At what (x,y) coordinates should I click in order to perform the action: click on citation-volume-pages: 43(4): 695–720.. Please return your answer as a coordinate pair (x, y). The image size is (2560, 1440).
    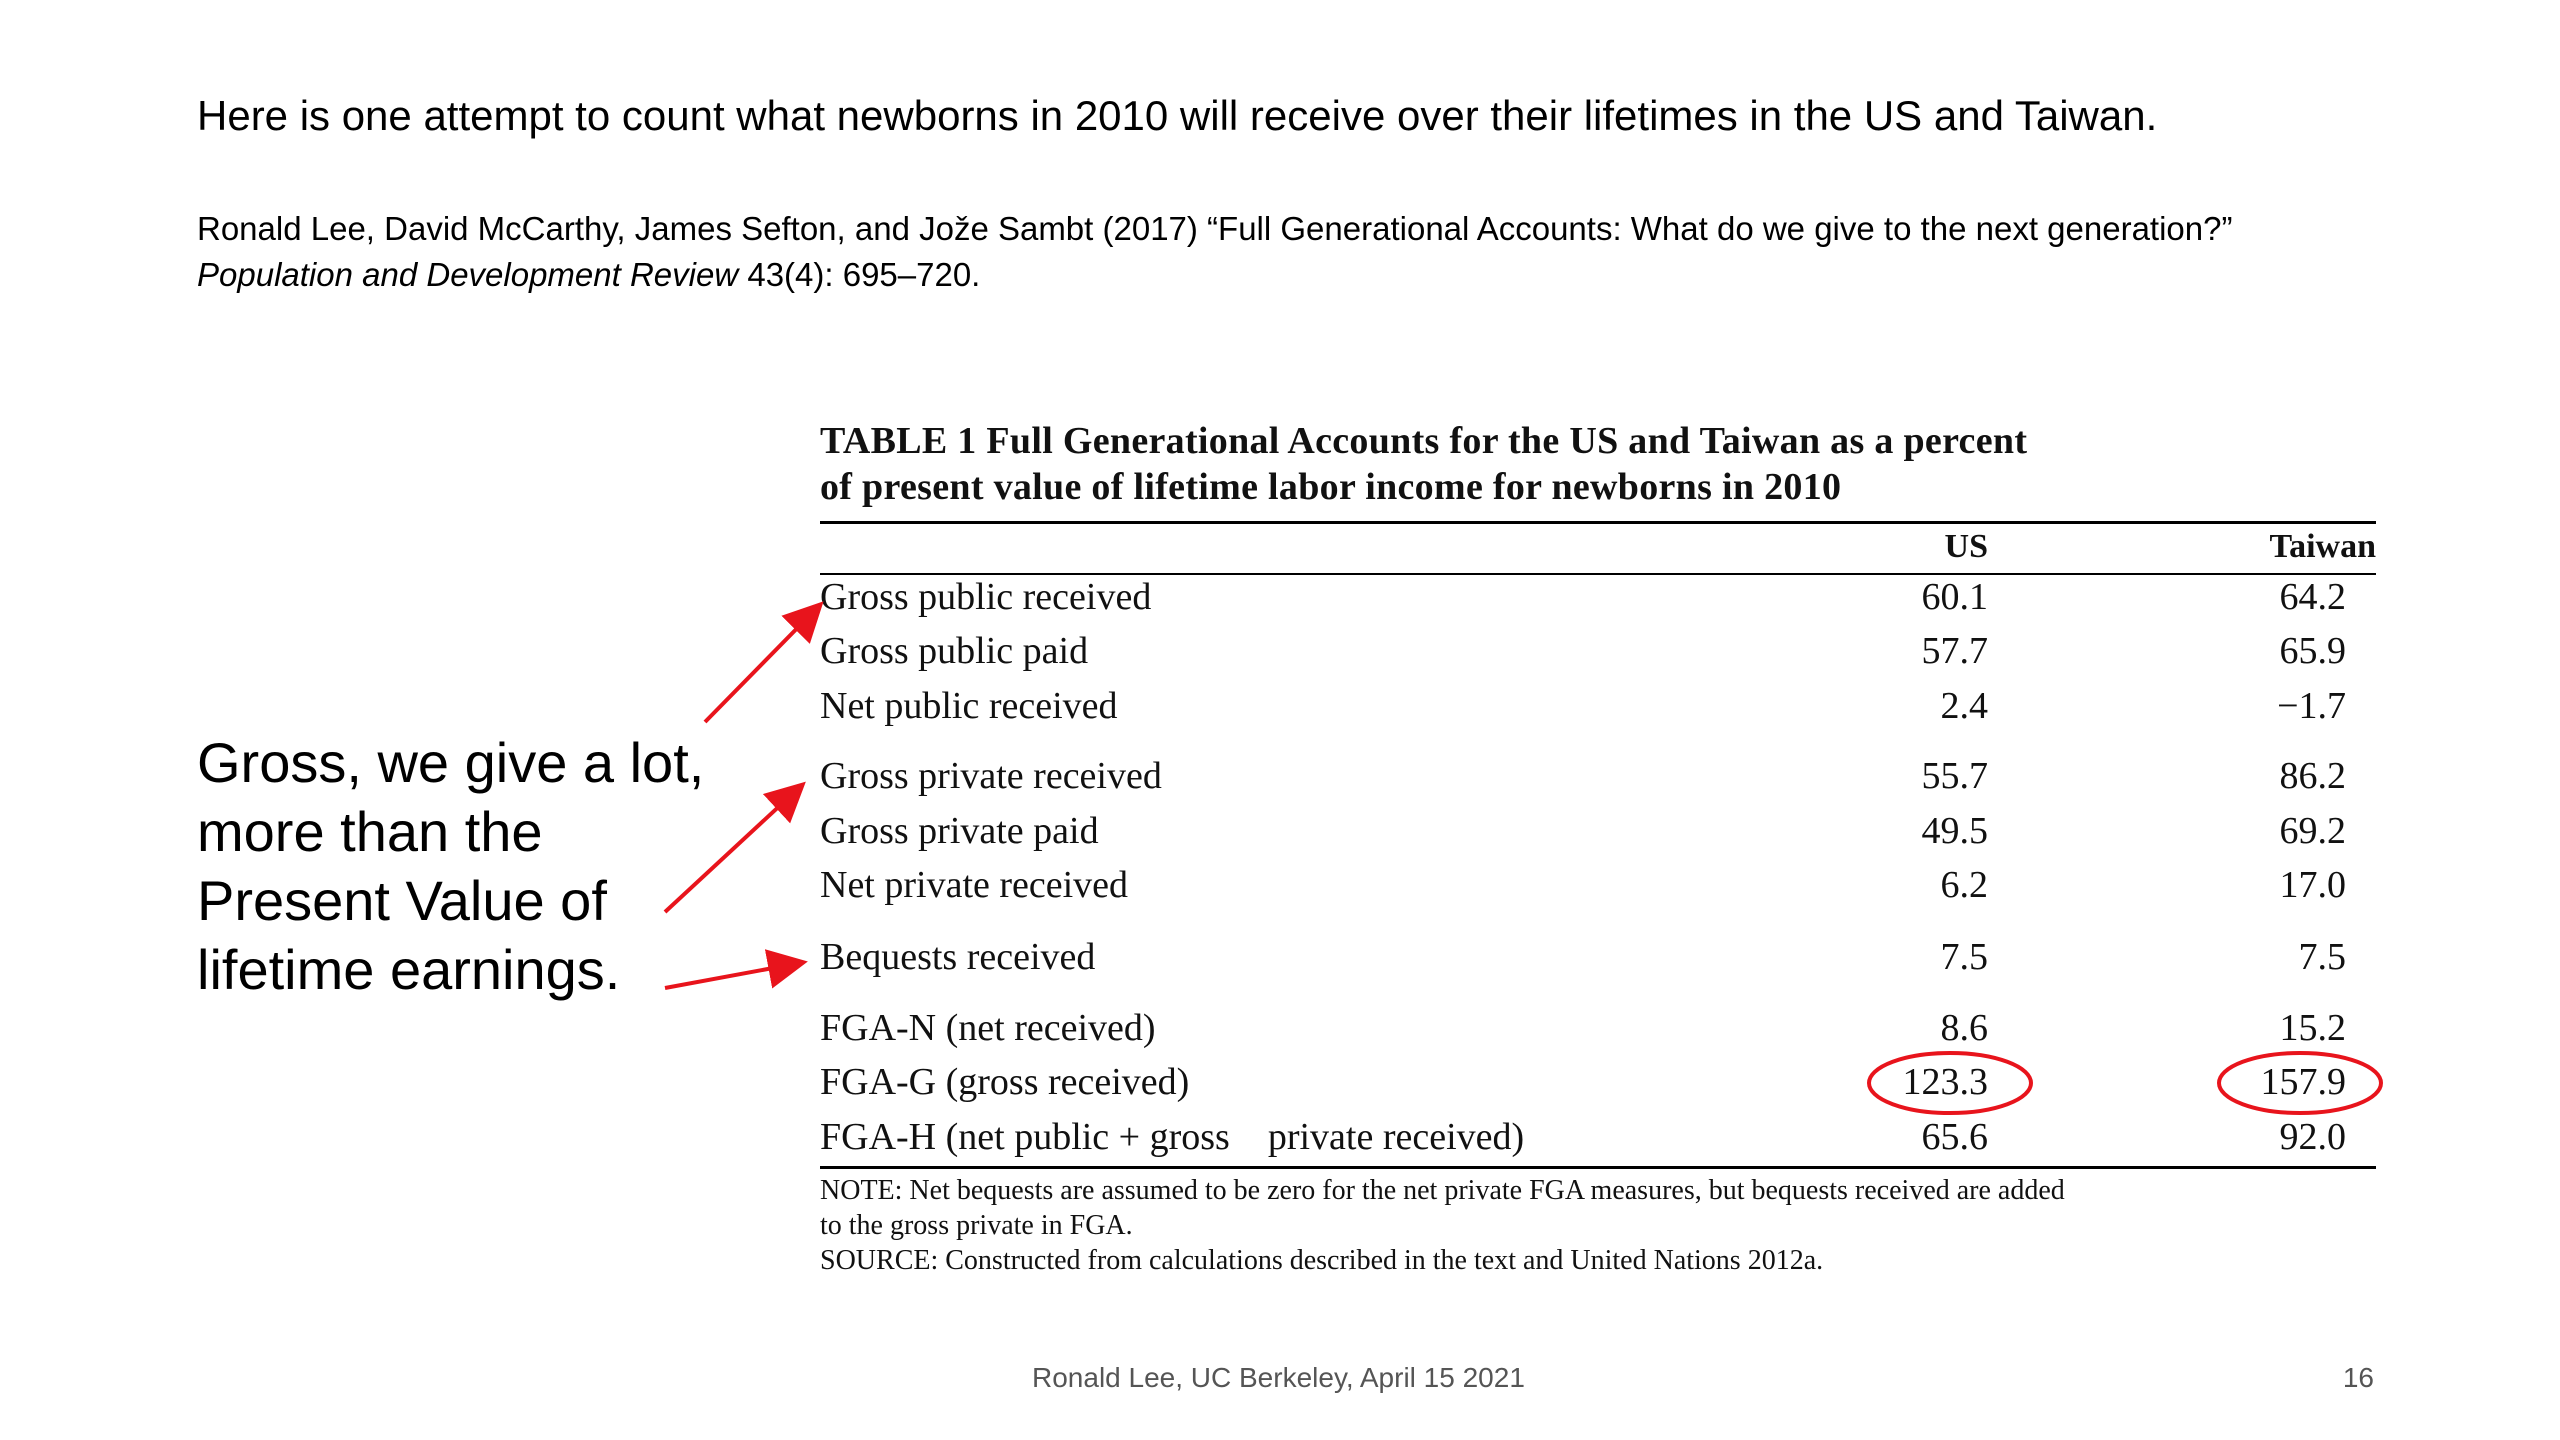
    Looking at the image, I should click on (859, 274).